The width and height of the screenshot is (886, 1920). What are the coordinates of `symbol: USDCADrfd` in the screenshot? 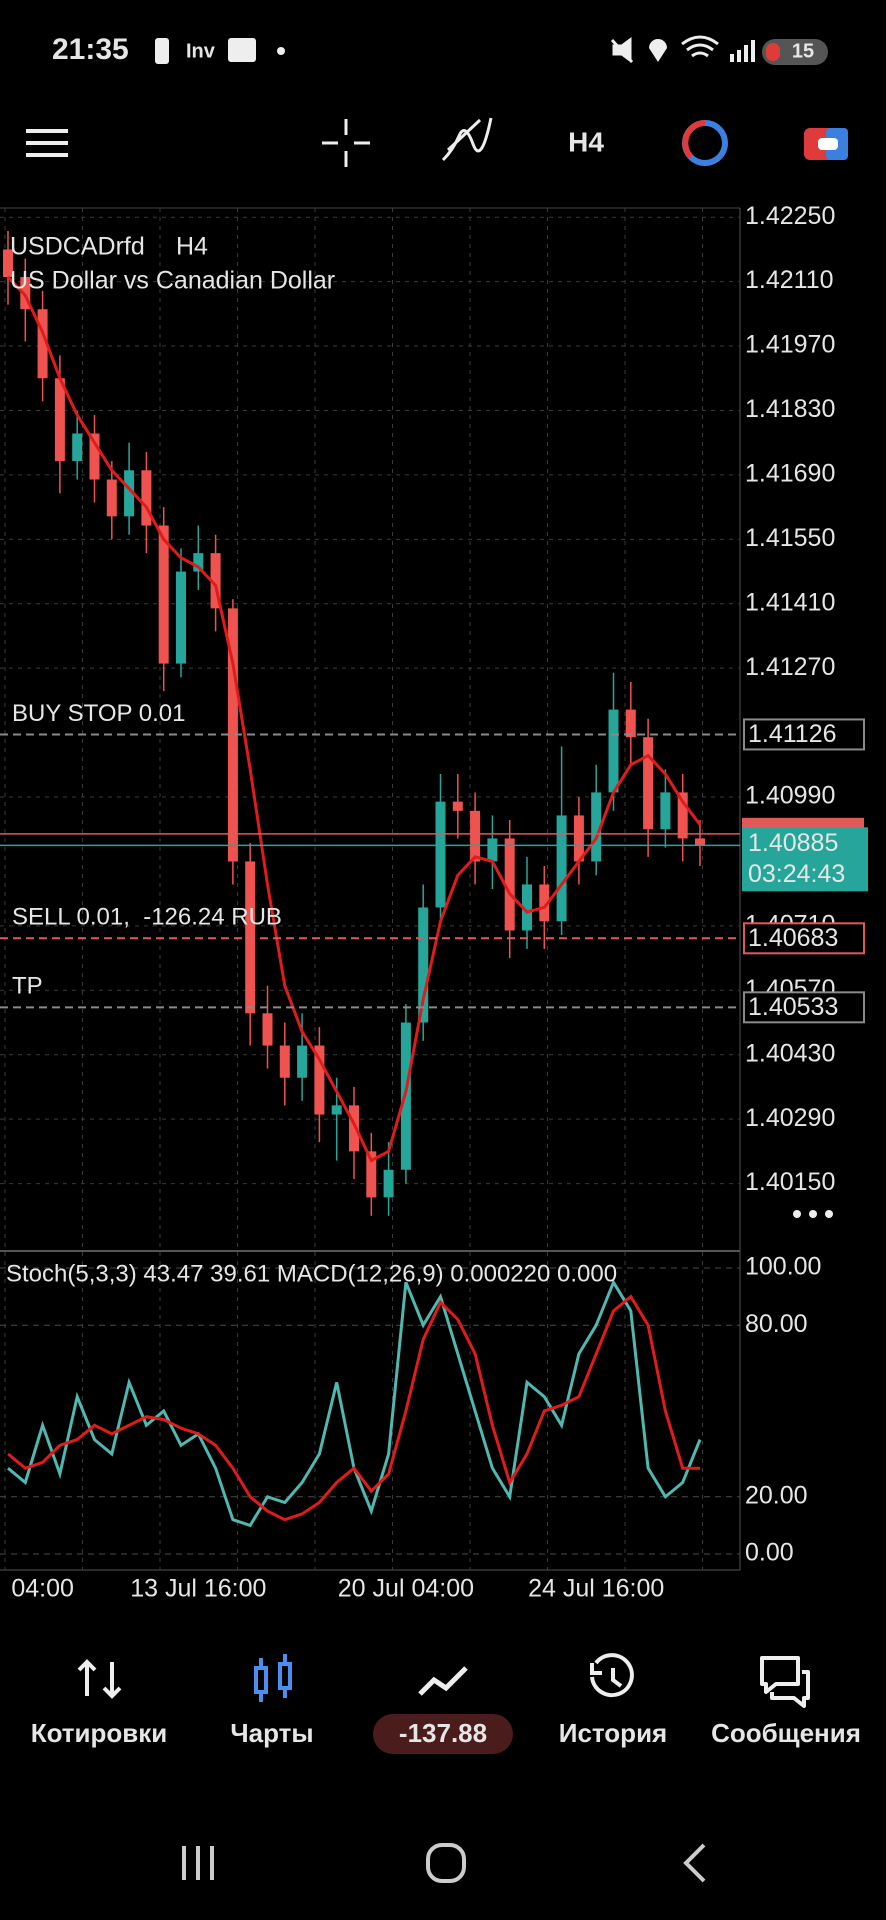 It's located at (77, 247).